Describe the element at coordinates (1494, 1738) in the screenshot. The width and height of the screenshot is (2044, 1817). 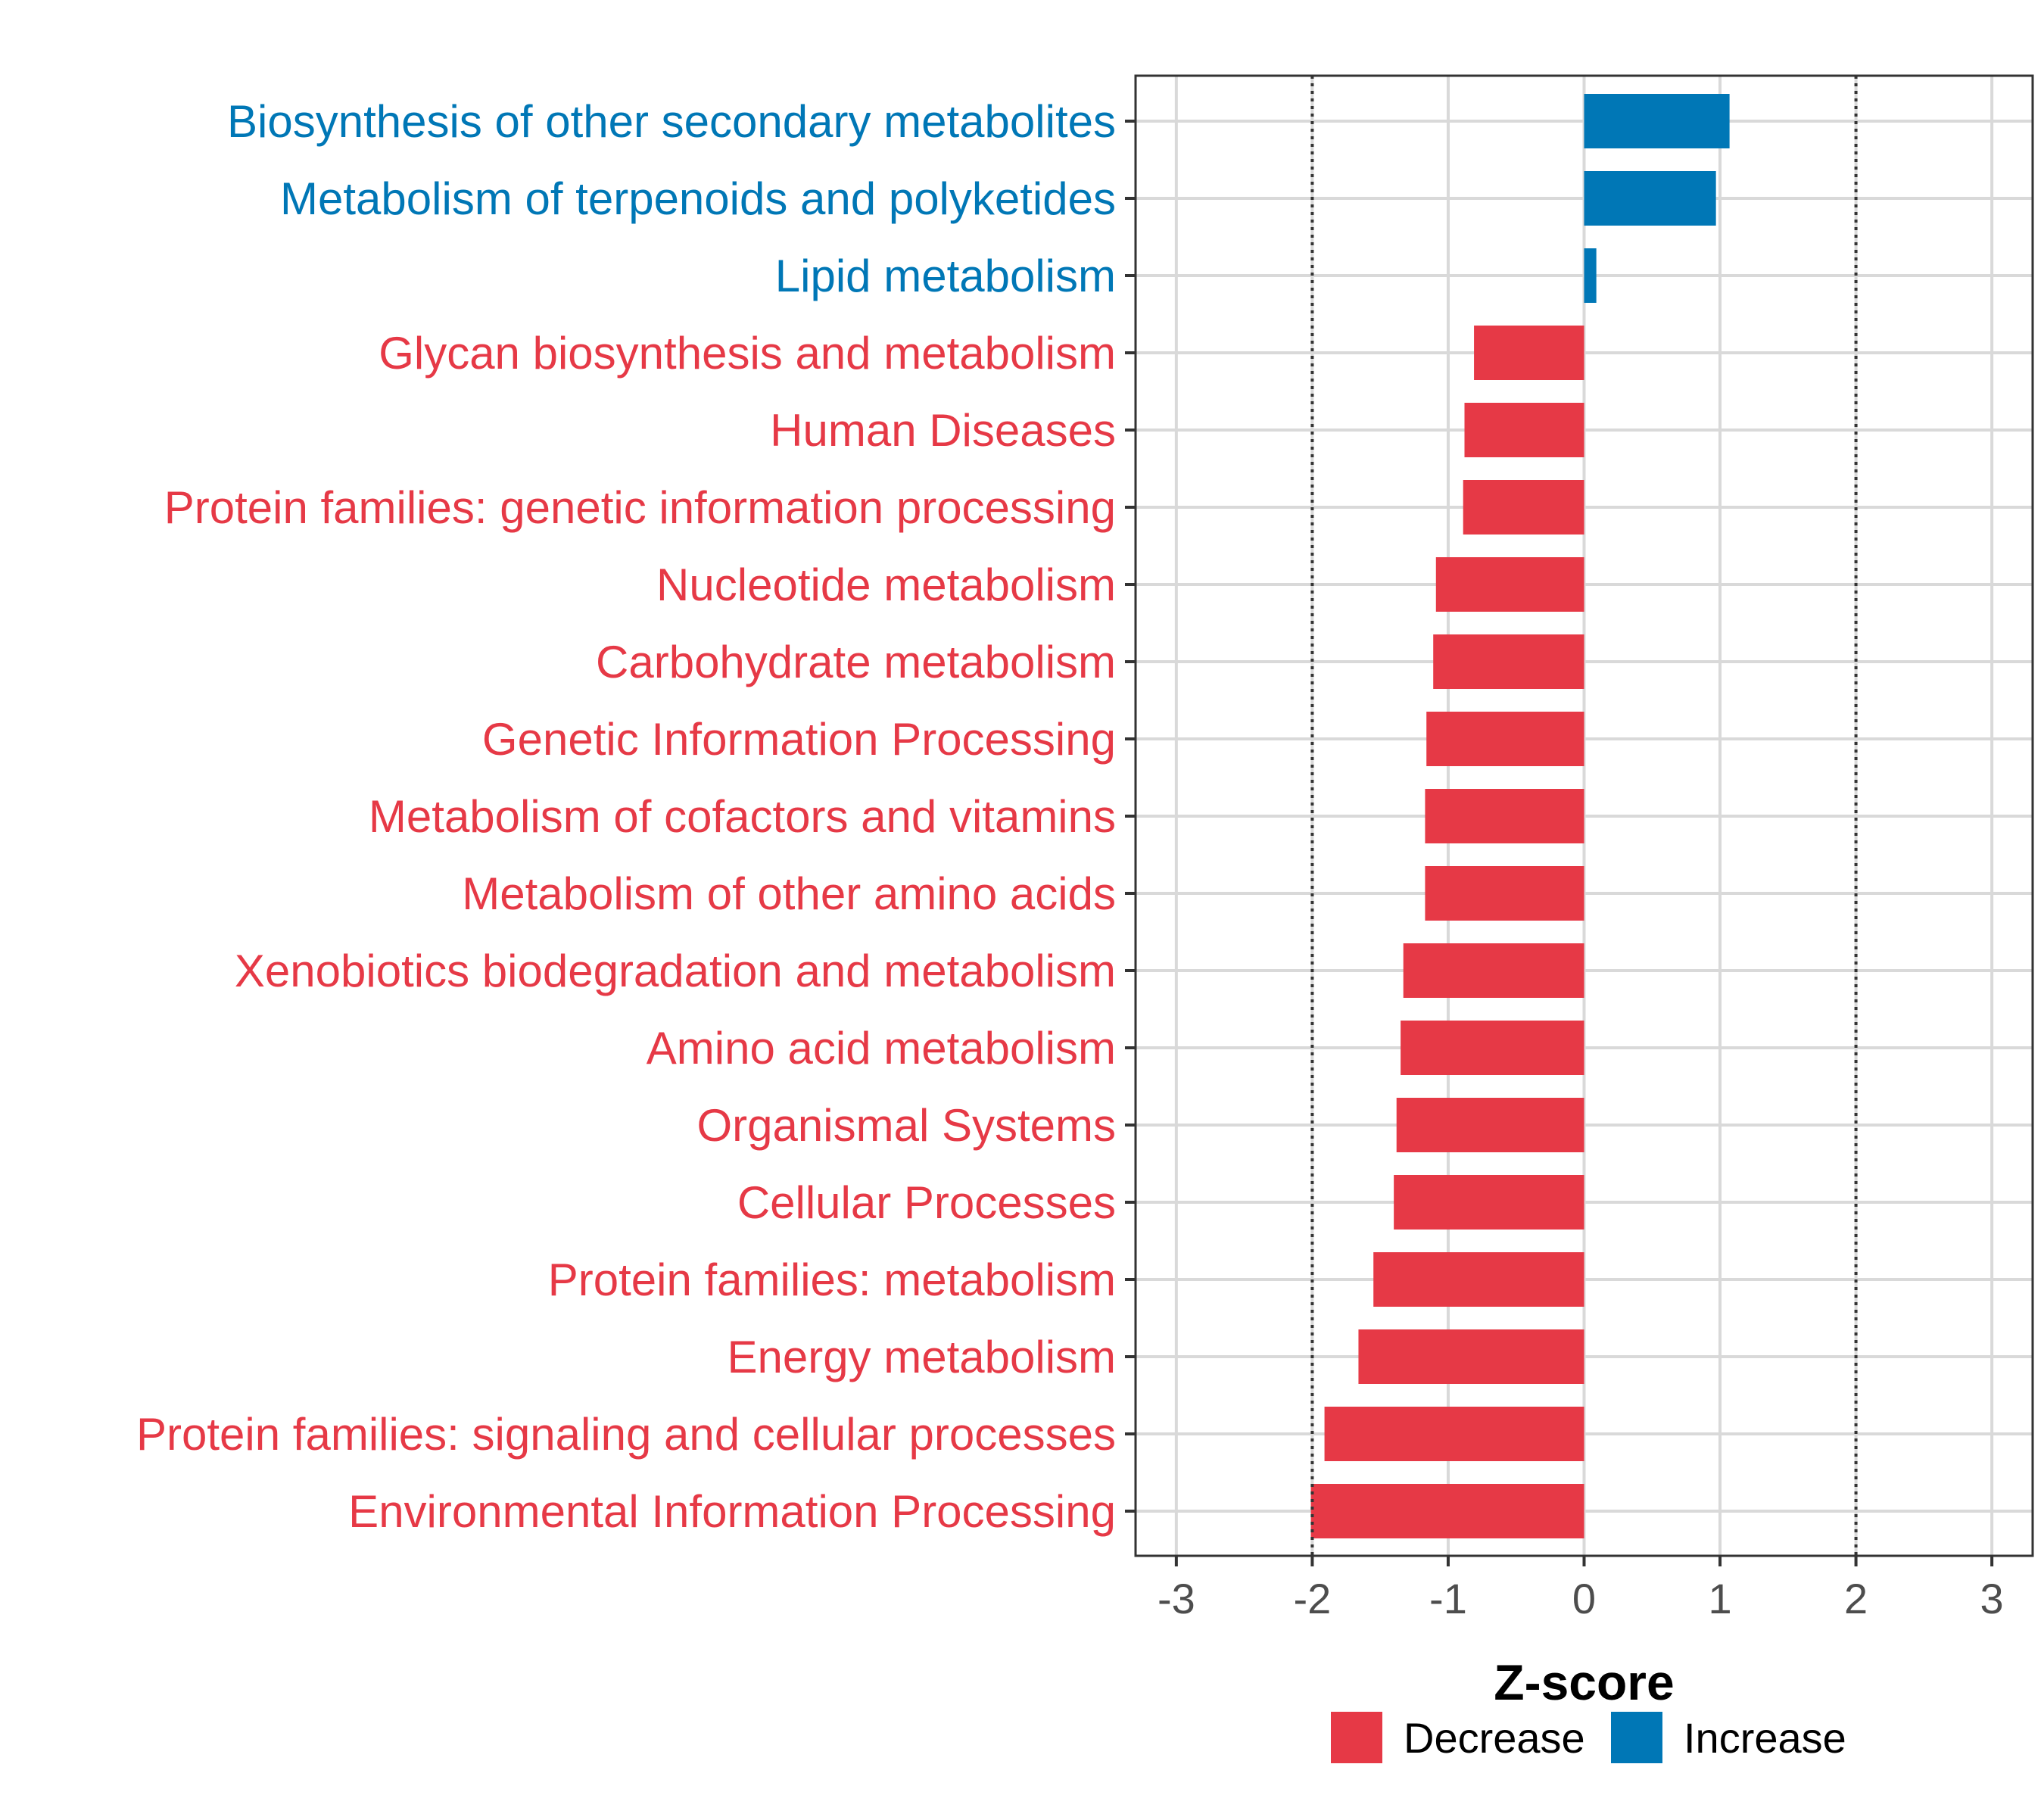
I see `legend-label-decrease: Decrease` at that location.